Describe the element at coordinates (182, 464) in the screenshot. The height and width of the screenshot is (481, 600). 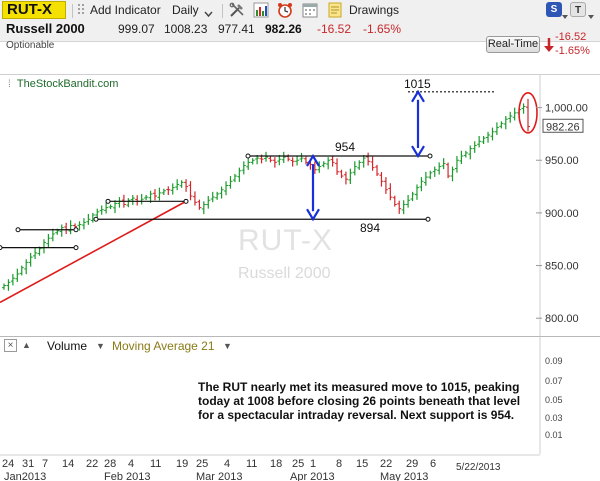
I see `x-tick-label: 19` at that location.